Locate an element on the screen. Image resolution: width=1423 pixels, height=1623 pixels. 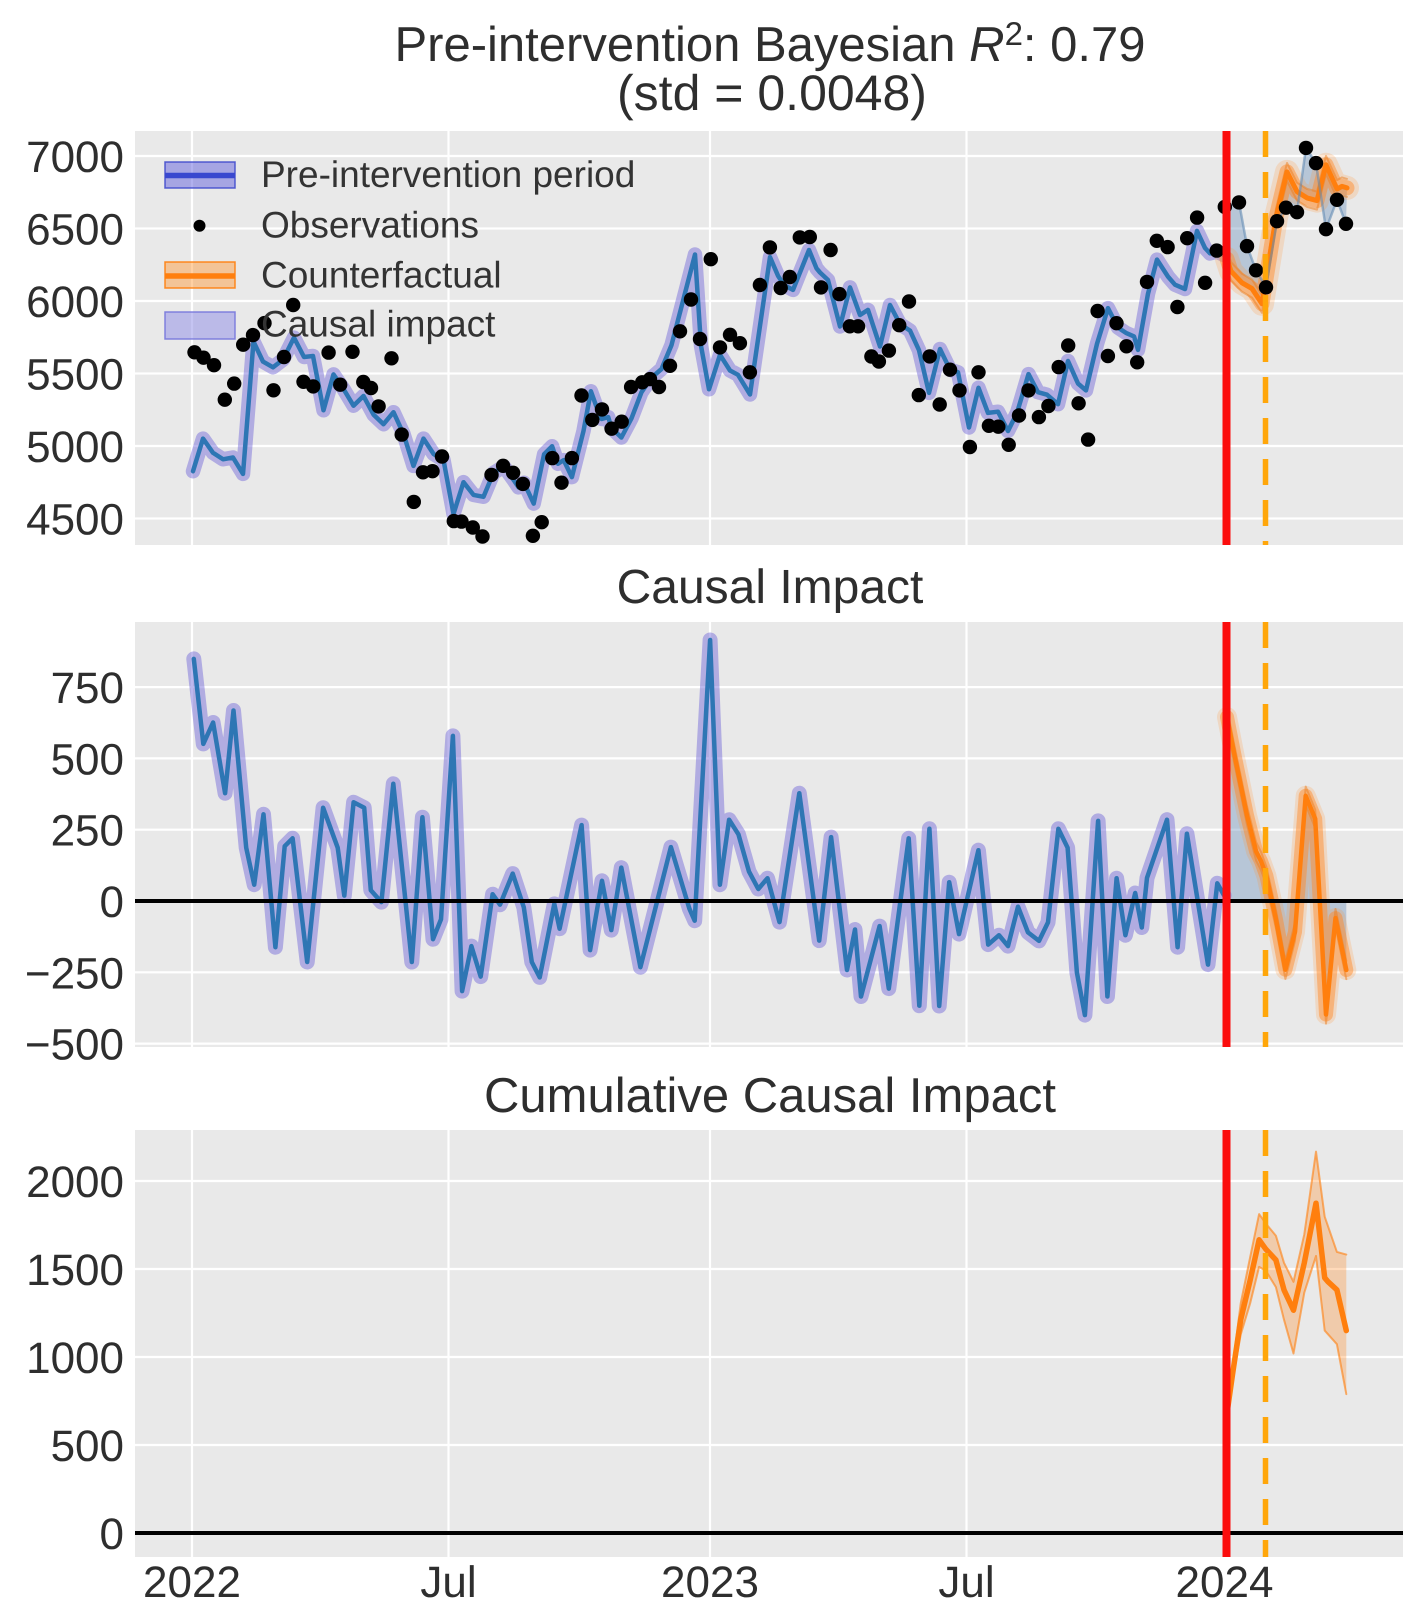
svg-text: Observations is located at coordinates (370, 225).